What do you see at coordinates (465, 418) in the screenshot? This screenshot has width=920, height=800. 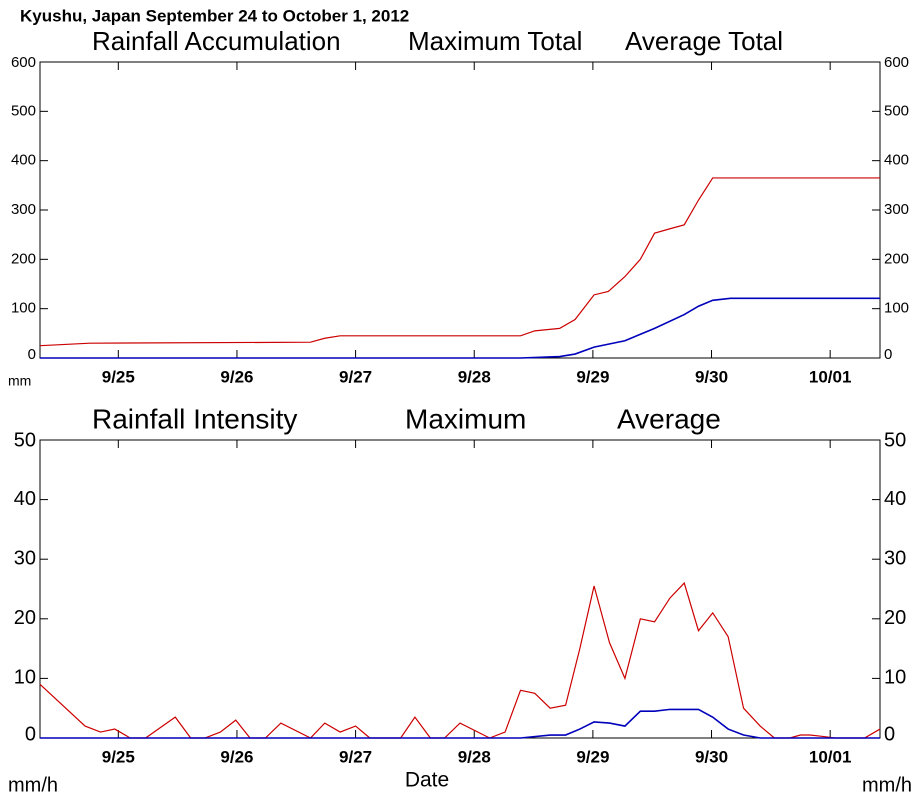 I see `legend-entry: Maximum` at bounding box center [465, 418].